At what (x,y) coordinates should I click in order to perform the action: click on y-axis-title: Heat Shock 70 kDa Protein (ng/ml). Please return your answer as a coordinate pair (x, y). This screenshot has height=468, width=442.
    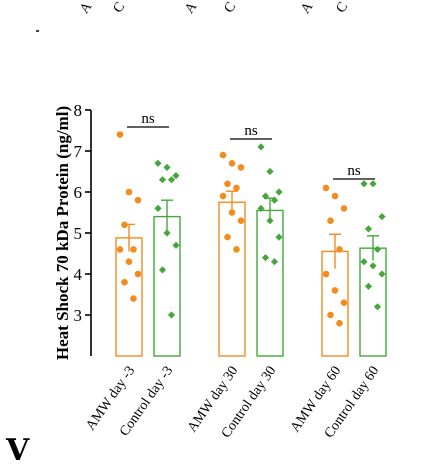
    Looking at the image, I should click on (62, 233).